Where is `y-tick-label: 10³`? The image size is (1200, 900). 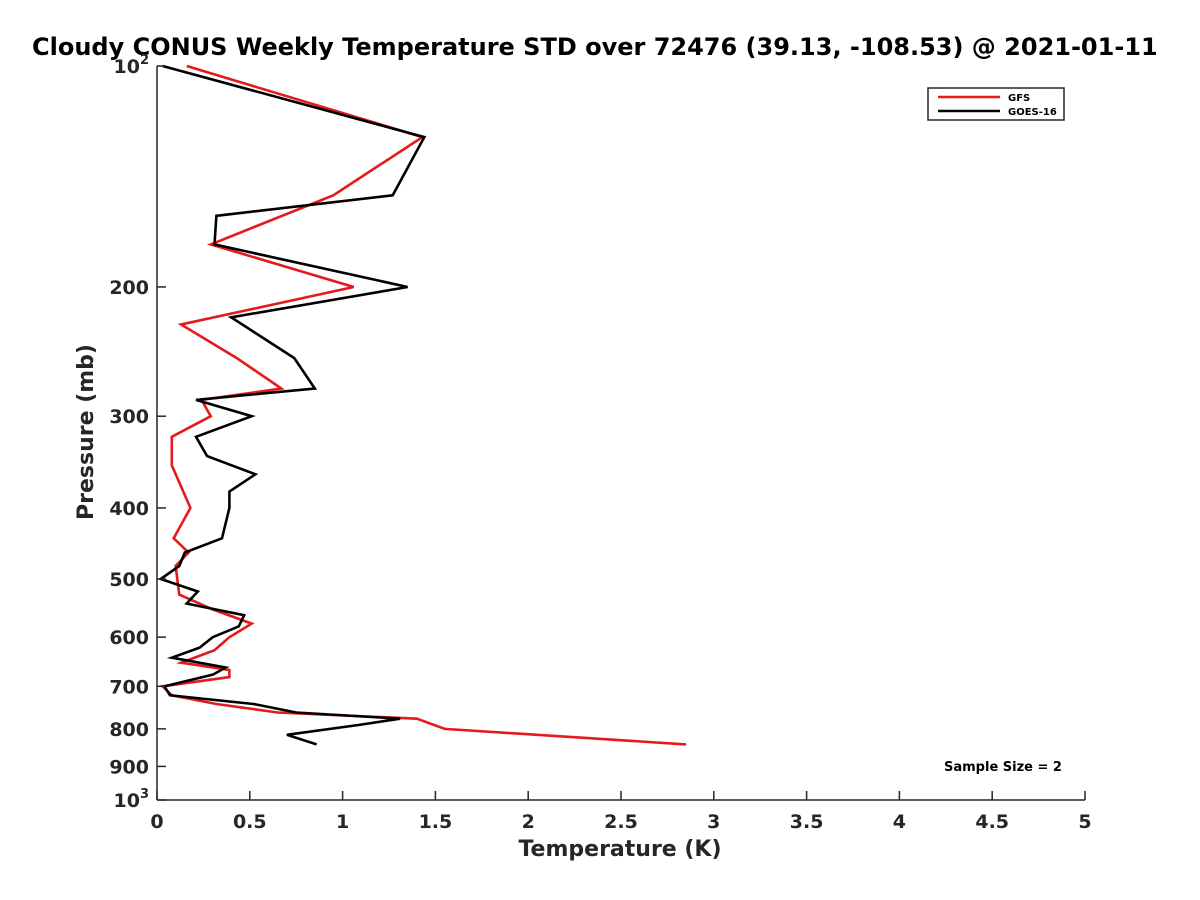
y-tick-label: 10³ is located at coordinates (132, 799).